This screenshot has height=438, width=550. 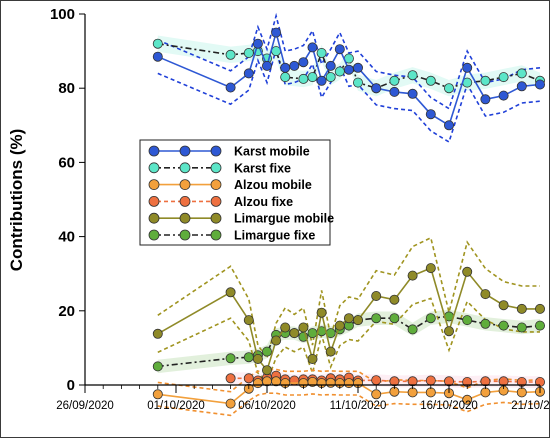 I want to click on legend-box, so click(x=235, y=192).